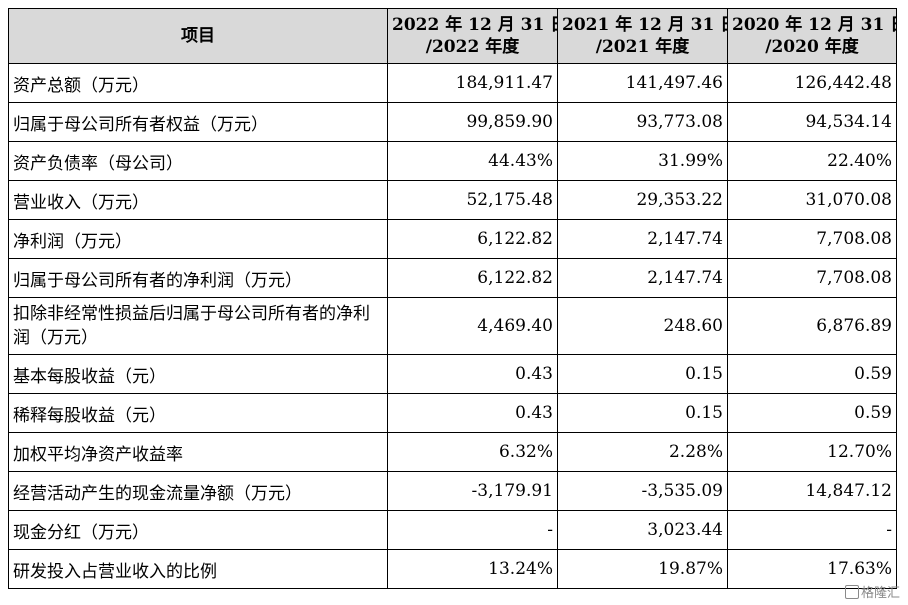 The height and width of the screenshot is (605, 908). Describe the element at coordinates (812, 161) in the screenshot. I see `cell-2020: 22.40%` at that location.